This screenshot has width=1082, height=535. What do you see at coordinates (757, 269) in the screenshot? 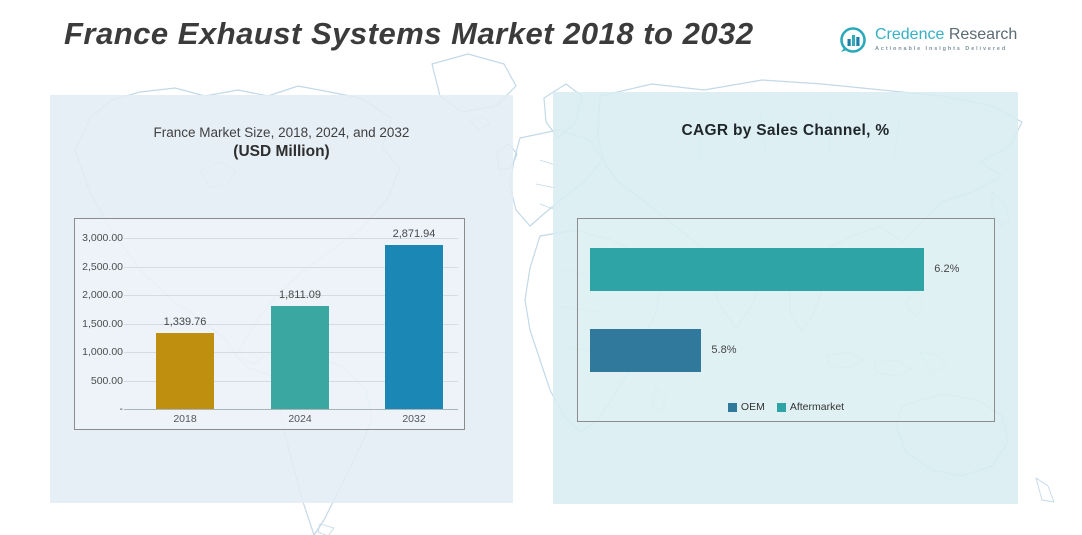
I see `bar-aftermarket` at bounding box center [757, 269].